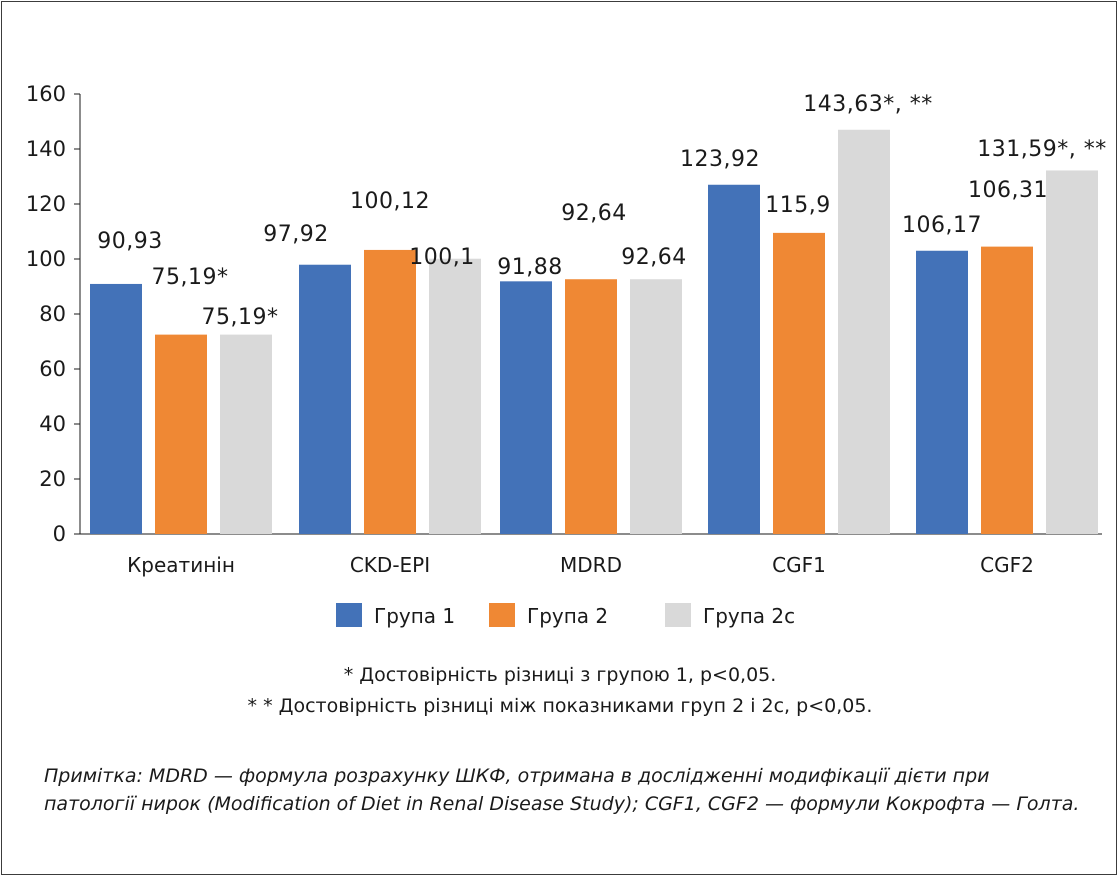  Describe the element at coordinates (1007, 565) in the screenshot. I see `category-label: CGF2` at that location.